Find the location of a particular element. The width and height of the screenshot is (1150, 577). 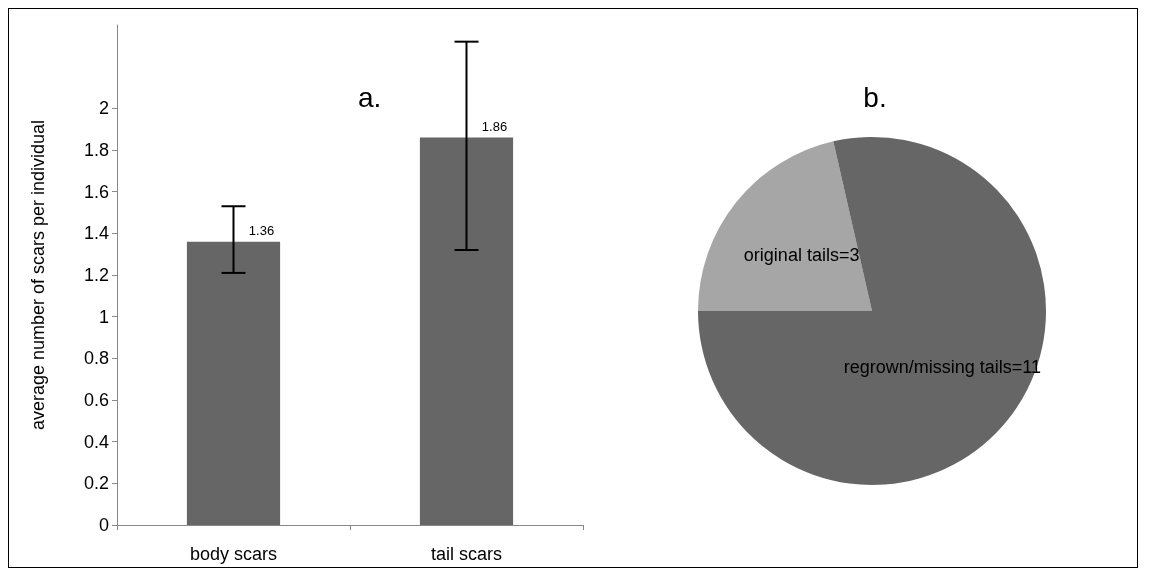

y-axis-title: average number of scars per individual is located at coordinates (38, 275).